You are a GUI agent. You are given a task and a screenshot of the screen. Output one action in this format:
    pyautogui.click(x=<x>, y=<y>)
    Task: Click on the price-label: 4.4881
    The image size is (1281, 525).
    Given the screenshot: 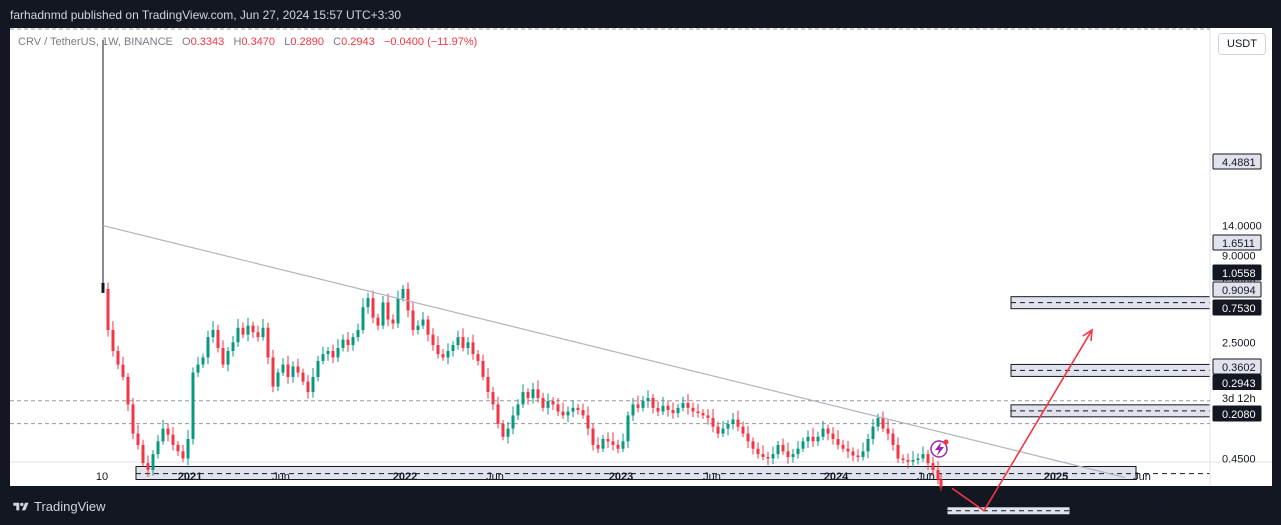 What is the action you would take?
    pyautogui.click(x=1237, y=161)
    